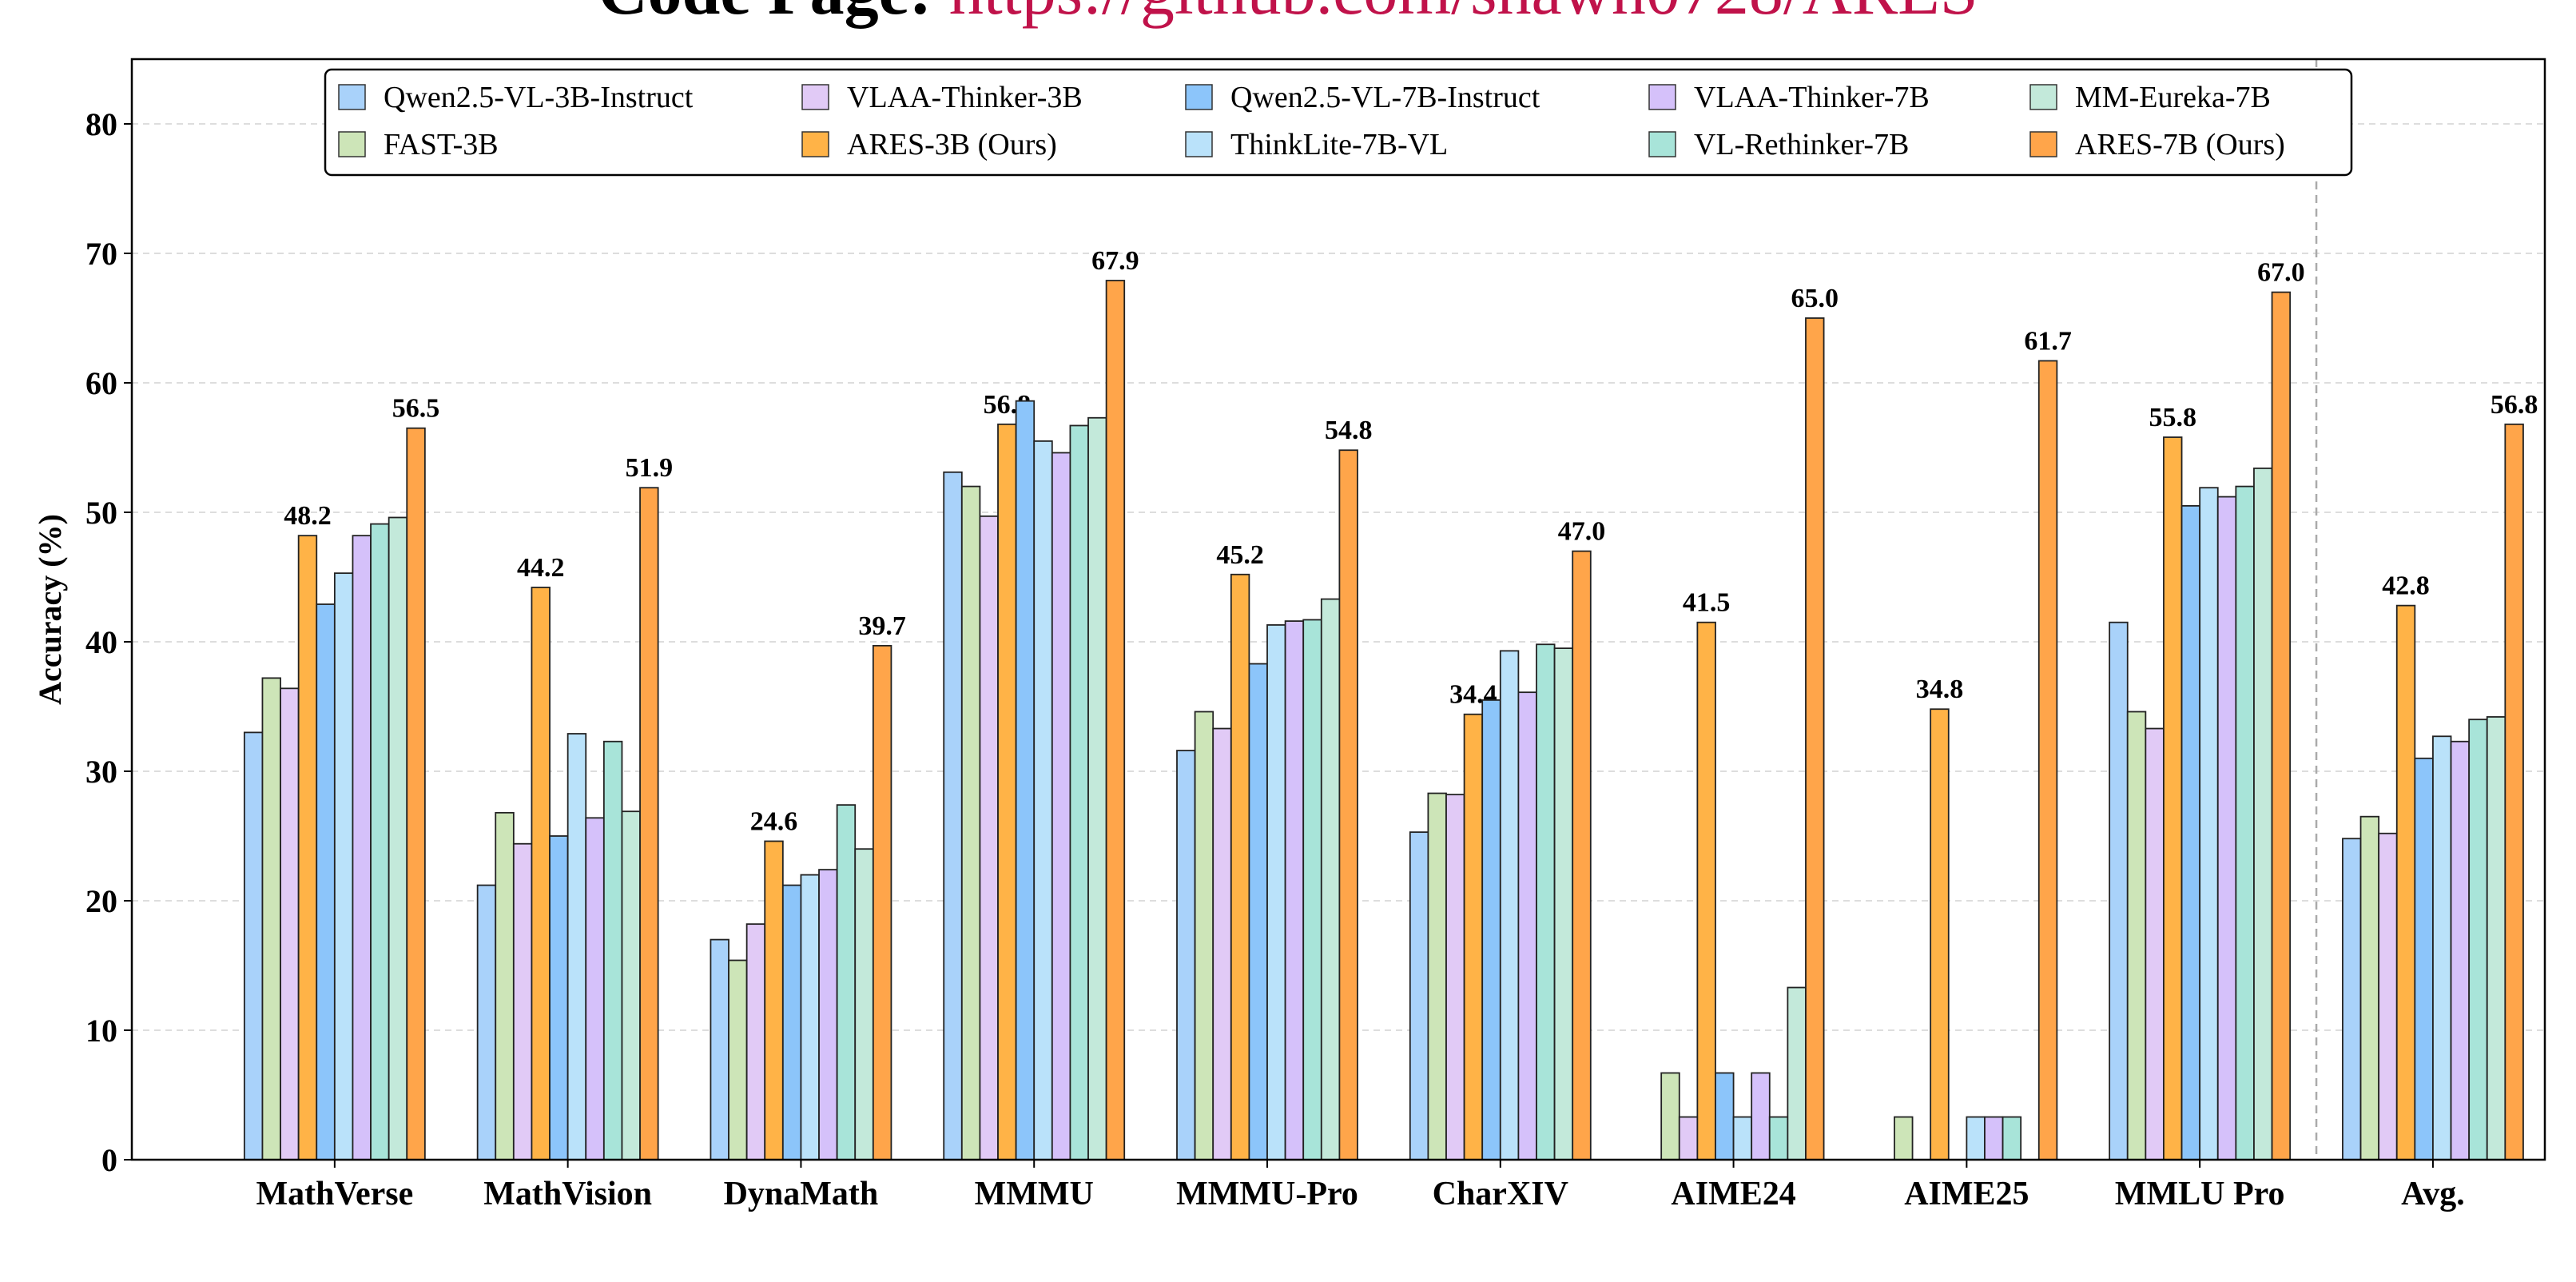 The height and width of the screenshot is (1282, 2576). What do you see at coordinates (1463, 14) in the screenshot?
I see `code-page-link: https://github.com/shawn0728/ARES` at bounding box center [1463, 14].